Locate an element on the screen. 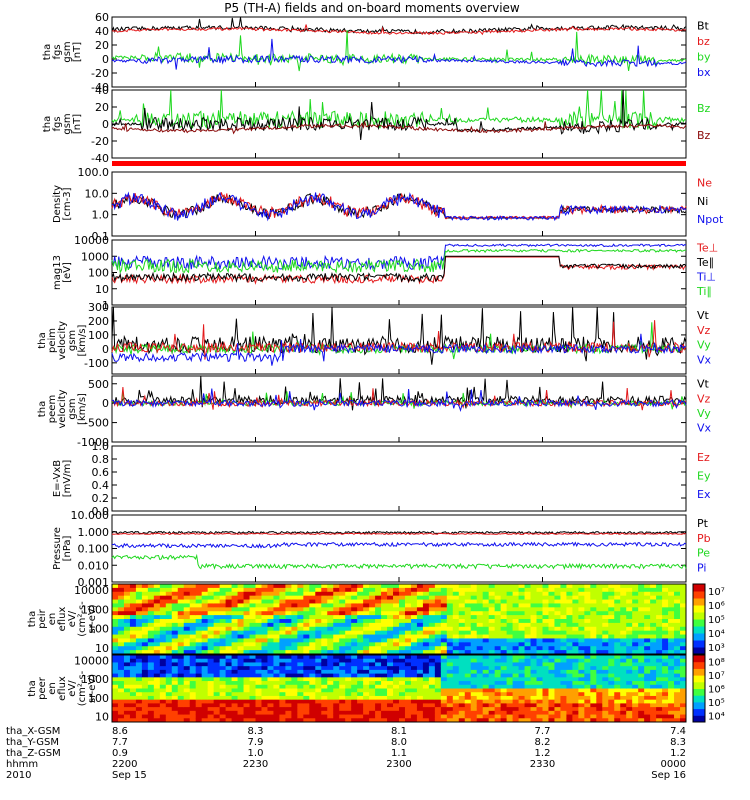  x-row-value: 7.4 is located at coordinates (678, 731).